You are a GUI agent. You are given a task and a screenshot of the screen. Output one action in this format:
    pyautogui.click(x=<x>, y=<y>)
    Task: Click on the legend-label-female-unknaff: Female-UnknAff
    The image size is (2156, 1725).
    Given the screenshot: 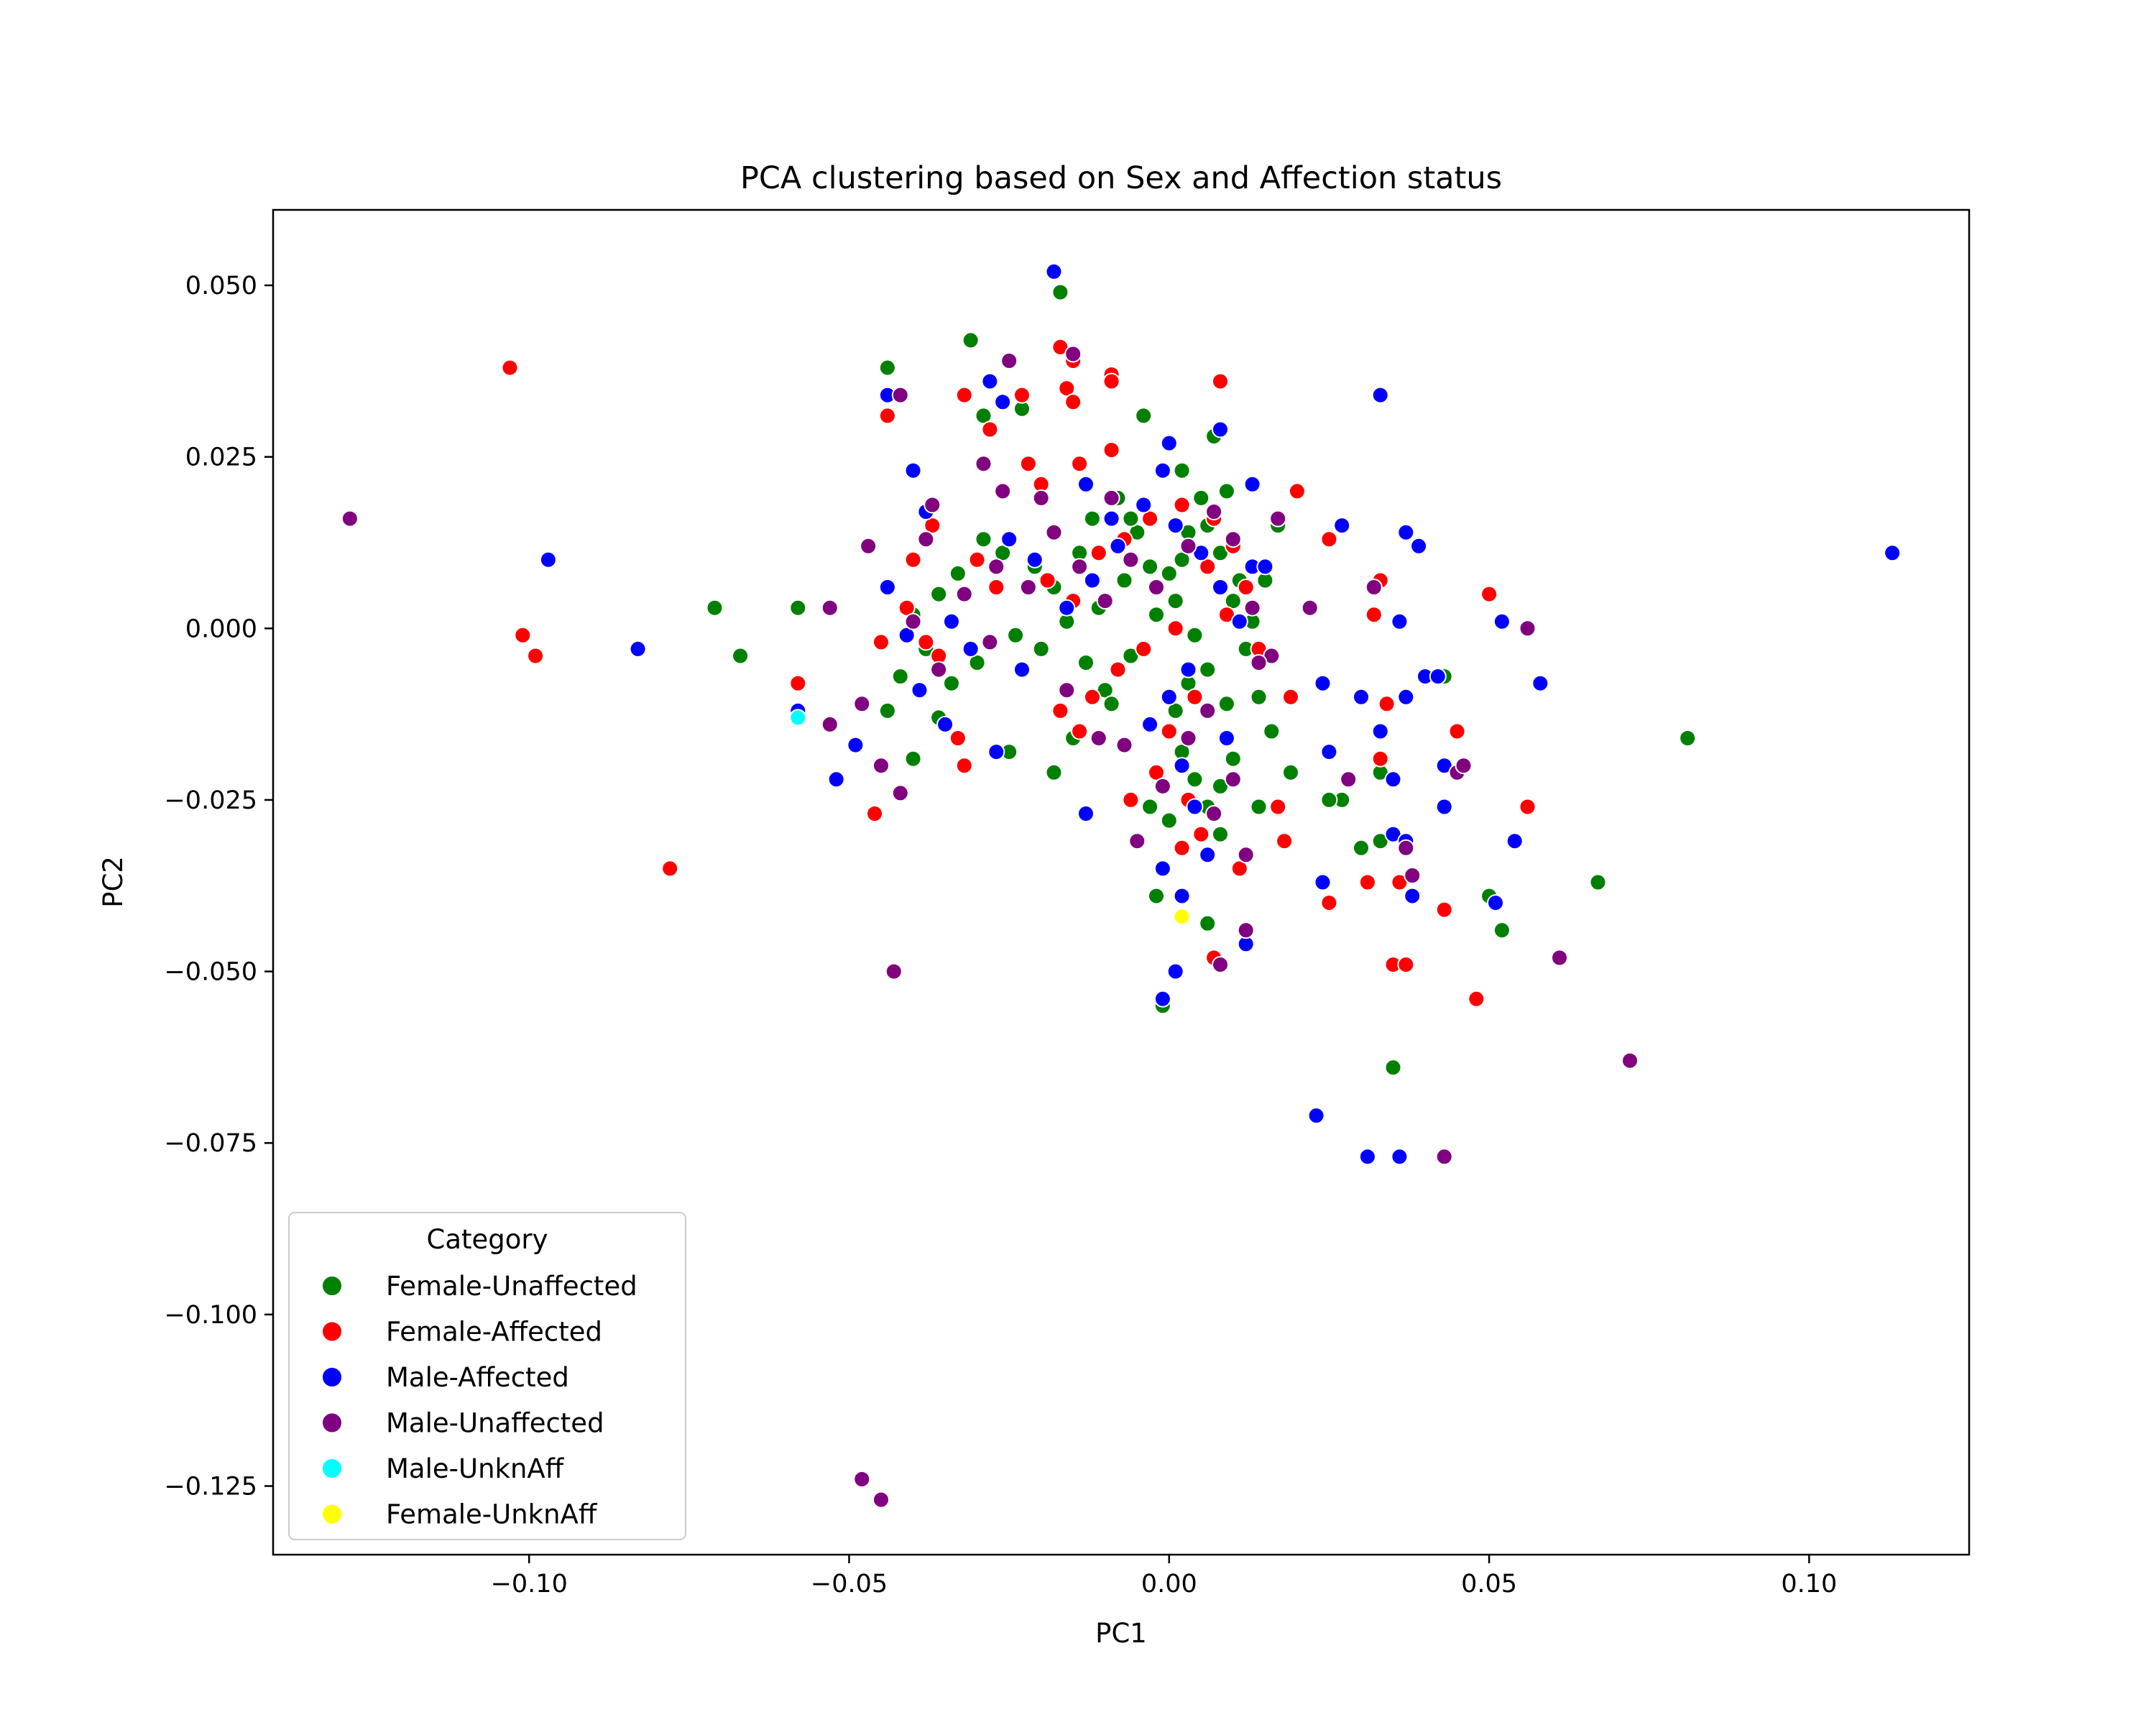 What is the action you would take?
    pyautogui.click(x=492, y=1514)
    